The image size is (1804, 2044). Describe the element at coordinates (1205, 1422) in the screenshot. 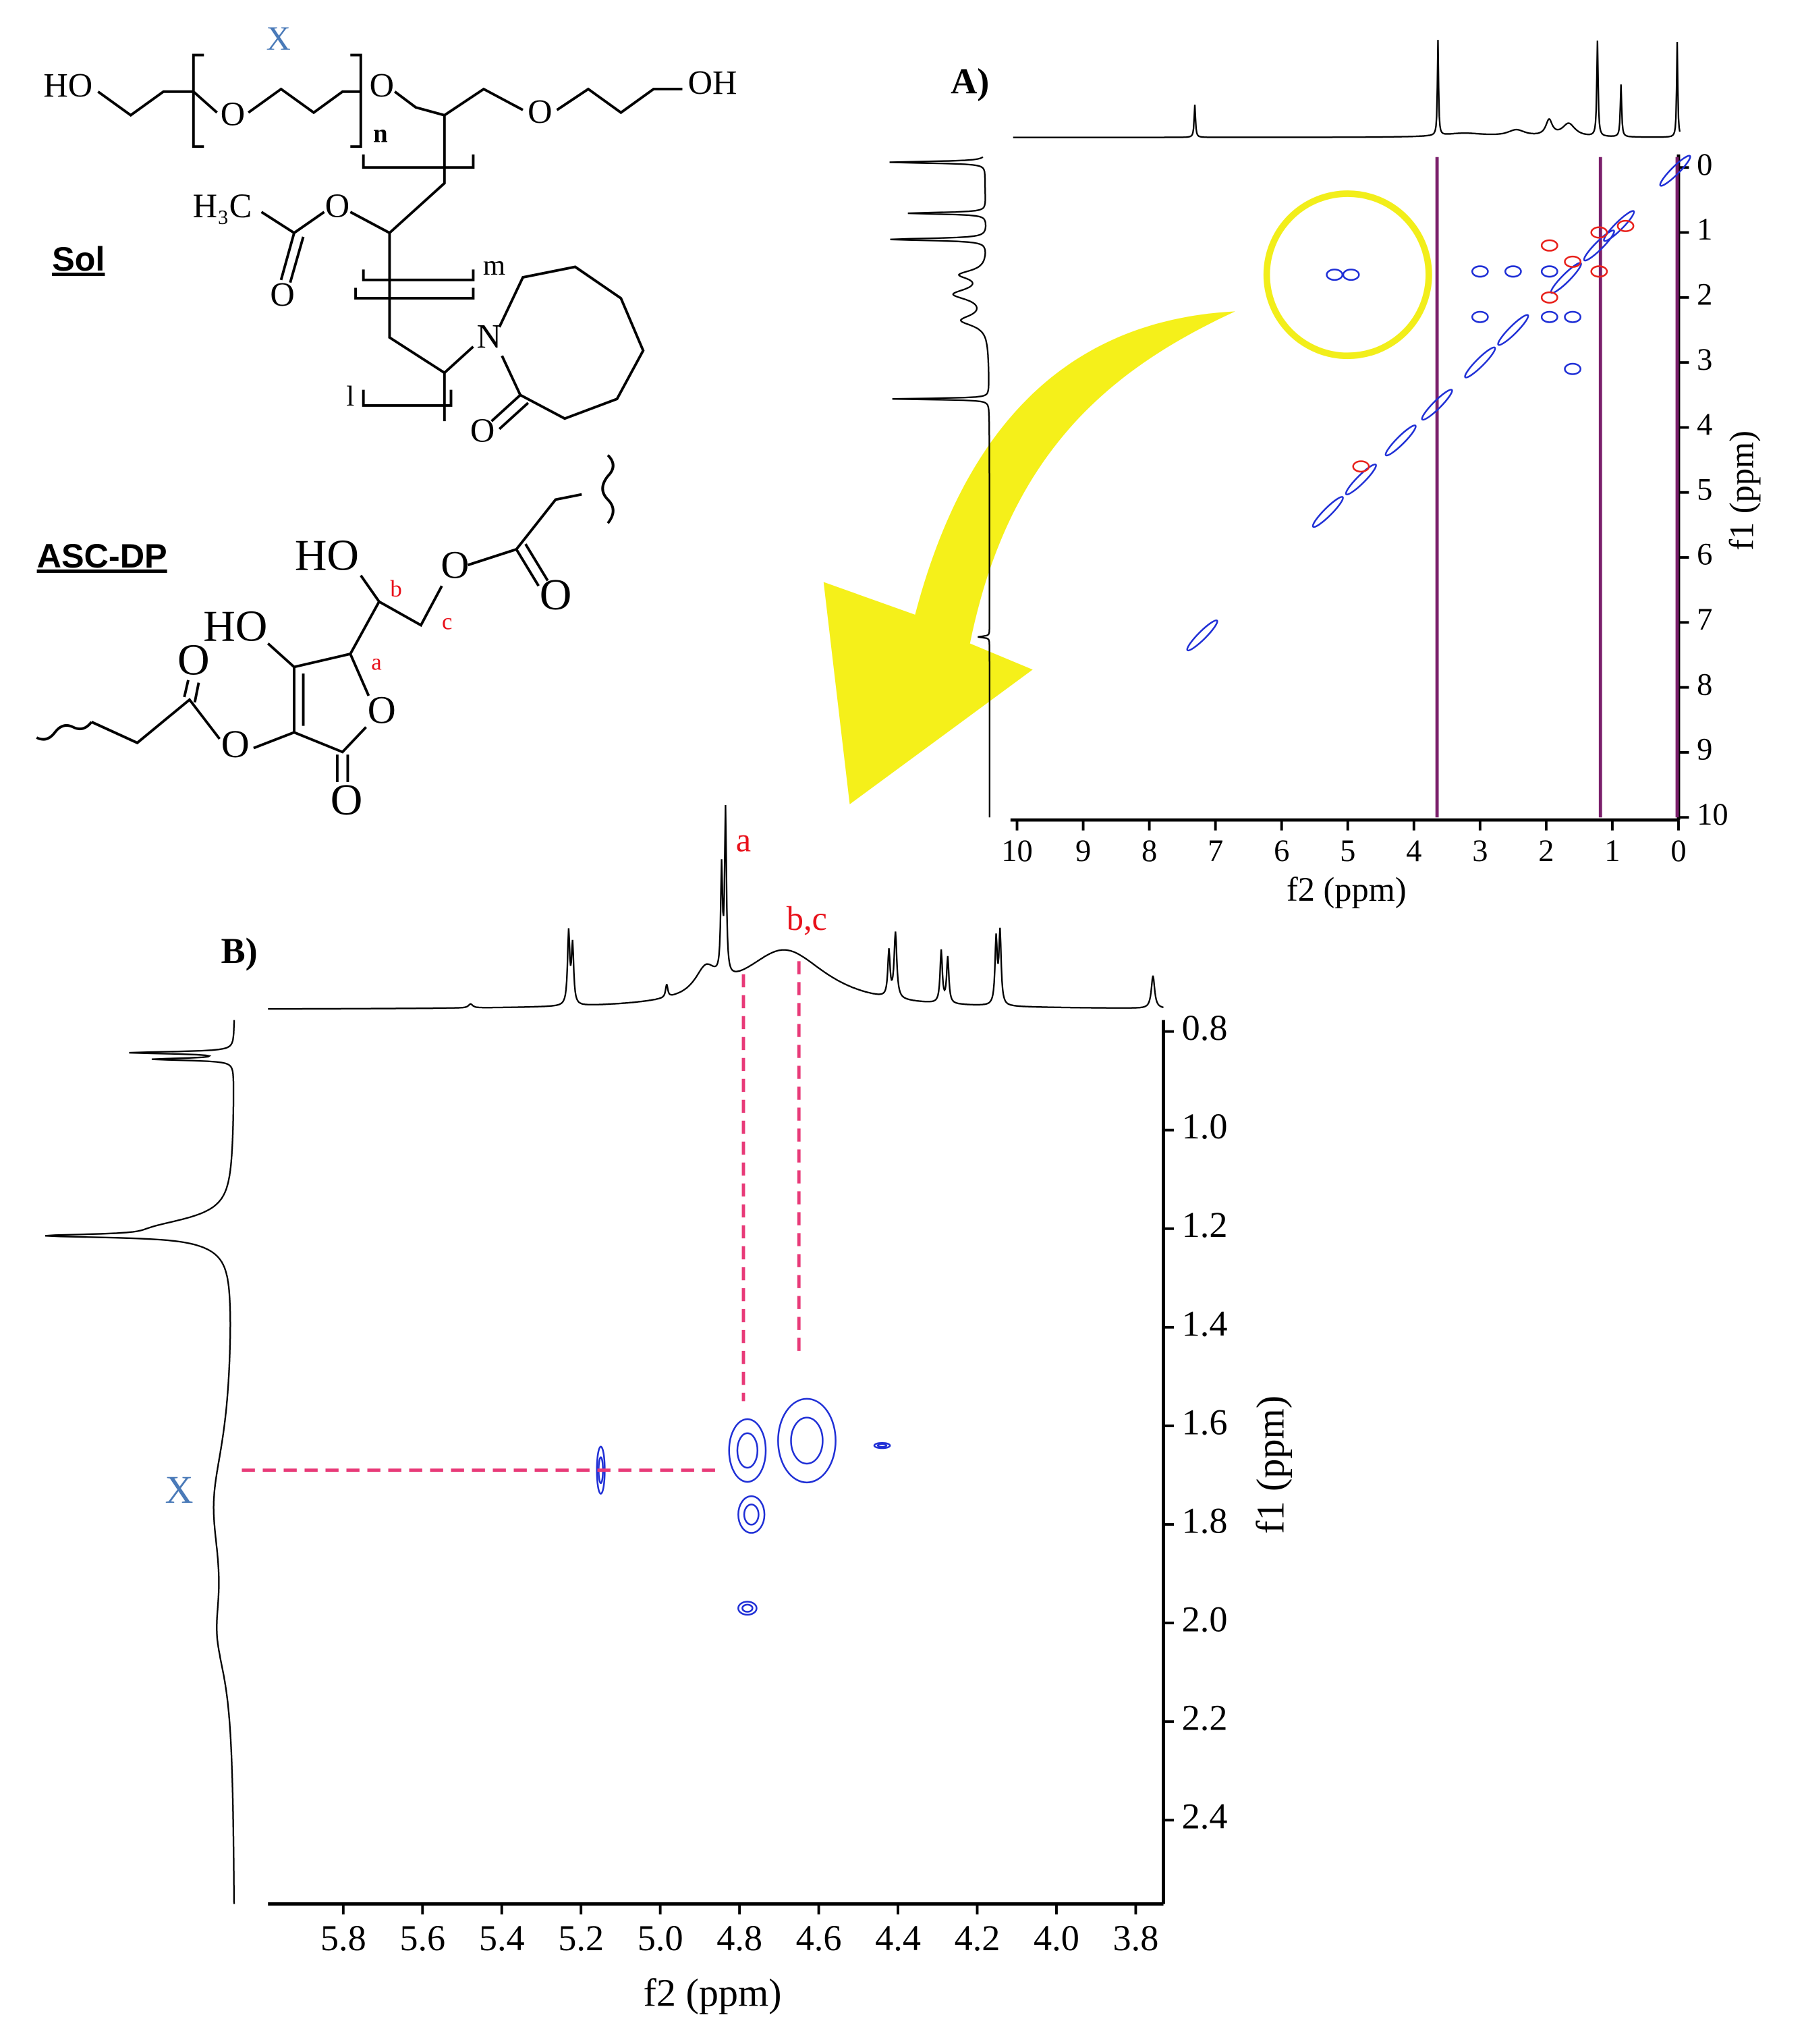

I see `y-tick-label: 1.6` at that location.